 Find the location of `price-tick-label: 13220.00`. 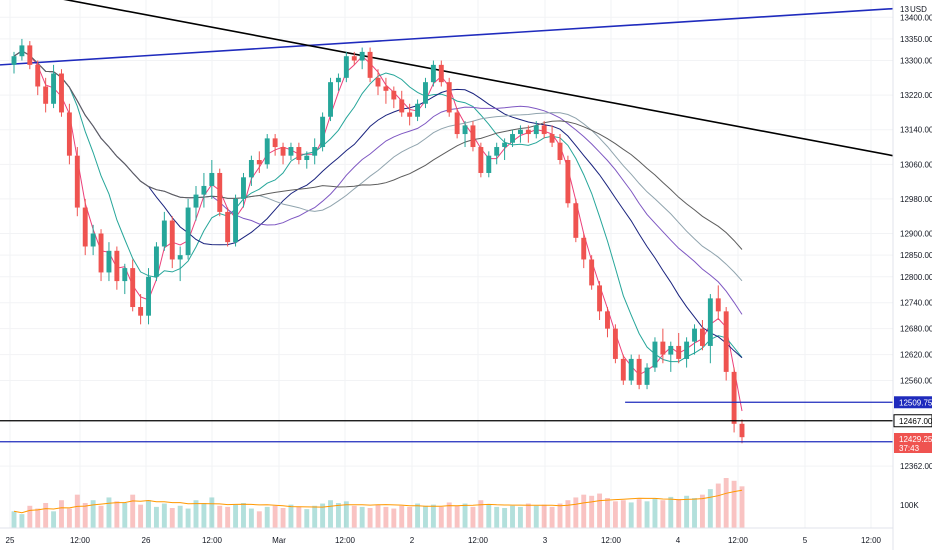

price-tick-label: 13220.00 is located at coordinates (916, 95).